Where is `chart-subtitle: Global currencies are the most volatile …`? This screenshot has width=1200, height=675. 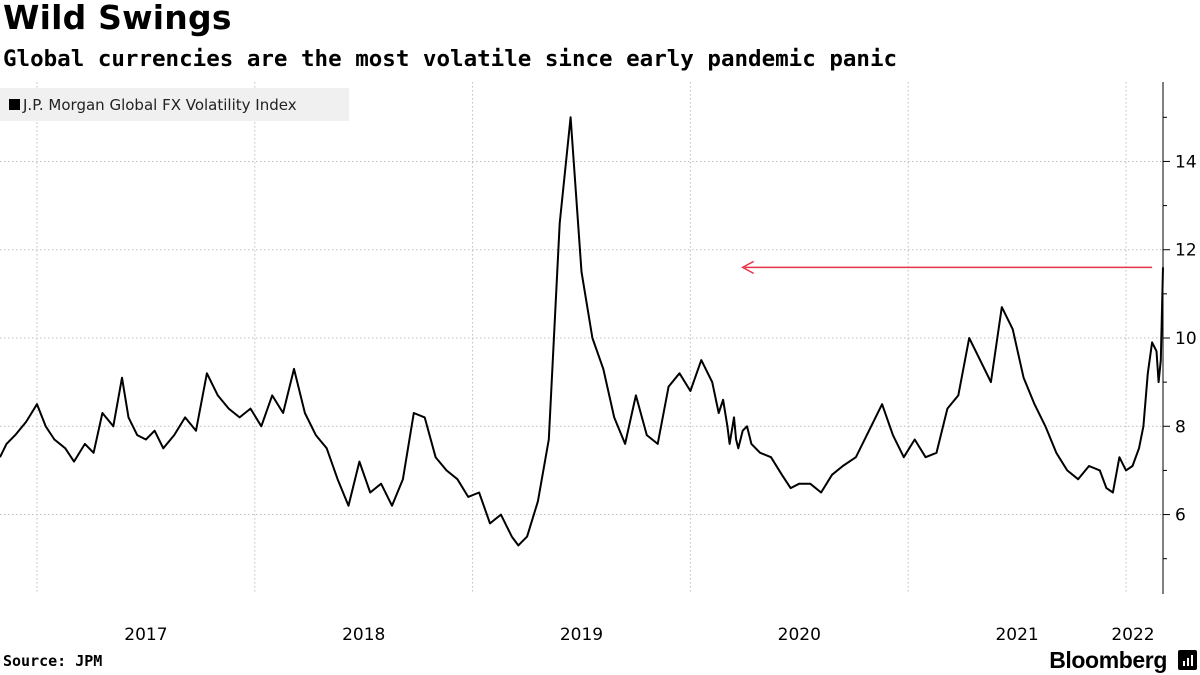
chart-subtitle: Global currencies are the most volatile … is located at coordinates (450, 59).